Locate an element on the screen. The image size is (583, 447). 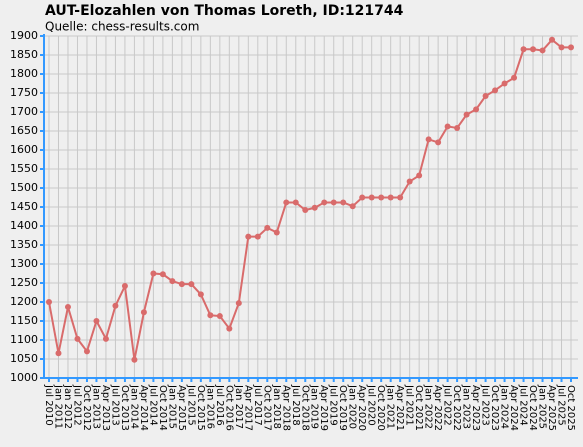
x-tick-label: Oct 2025 is located at coordinates (570, 408).